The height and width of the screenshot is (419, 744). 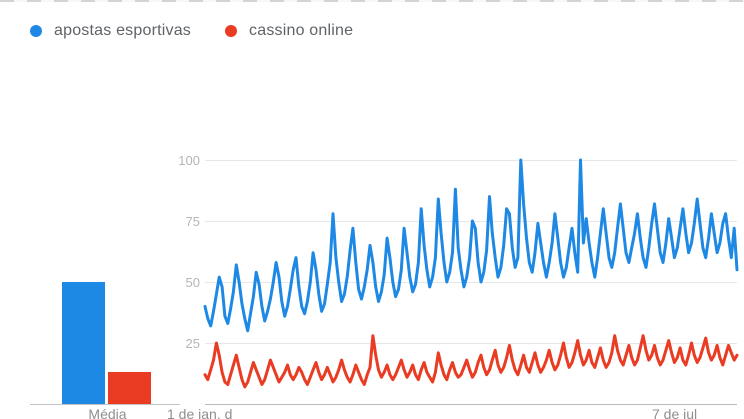 I want to click on media-axis-line, so click(x=105, y=404).